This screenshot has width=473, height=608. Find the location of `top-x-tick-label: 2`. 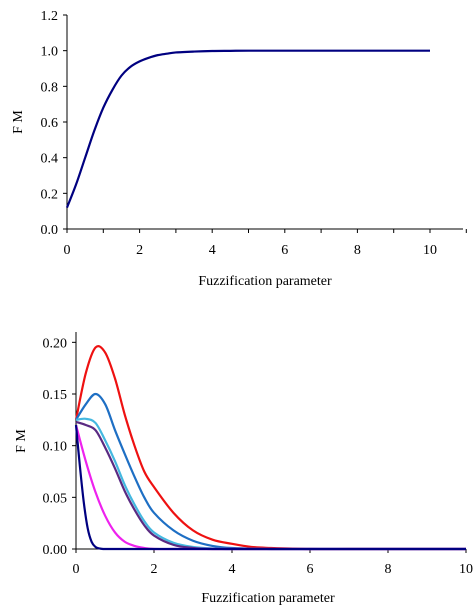

top-x-tick-label: 2 is located at coordinates (139, 250).